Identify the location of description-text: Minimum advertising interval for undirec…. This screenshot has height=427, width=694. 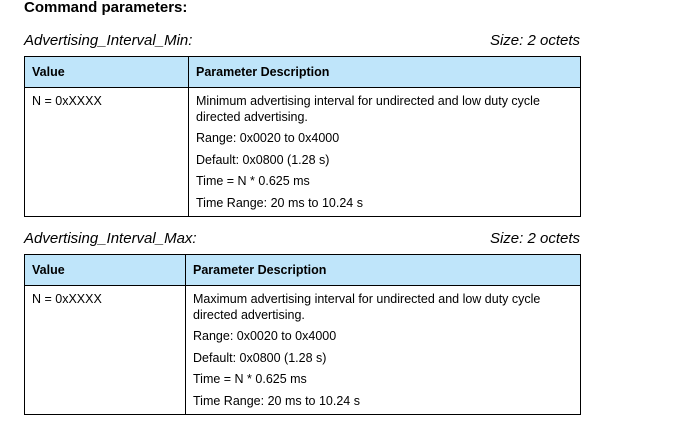
(368, 109).